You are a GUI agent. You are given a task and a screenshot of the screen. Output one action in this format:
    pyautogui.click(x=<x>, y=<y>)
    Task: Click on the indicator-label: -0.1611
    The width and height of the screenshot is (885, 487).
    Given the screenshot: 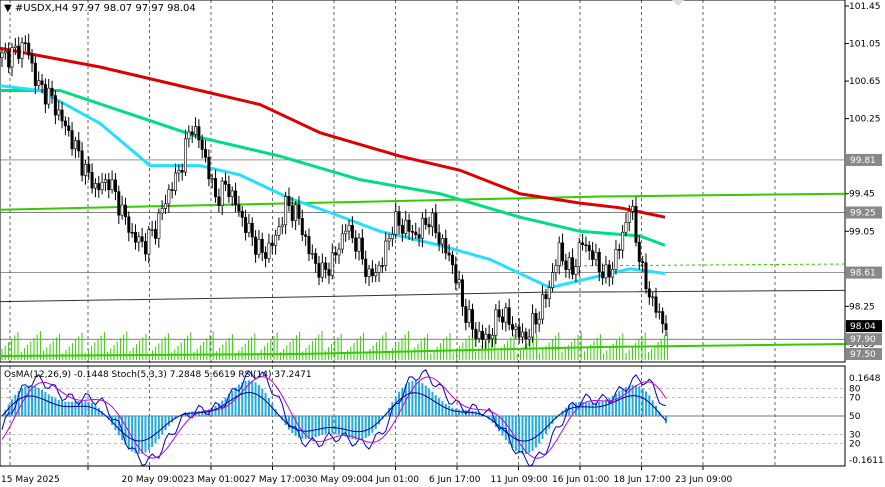 What is the action you would take?
    pyautogui.click(x=866, y=461)
    